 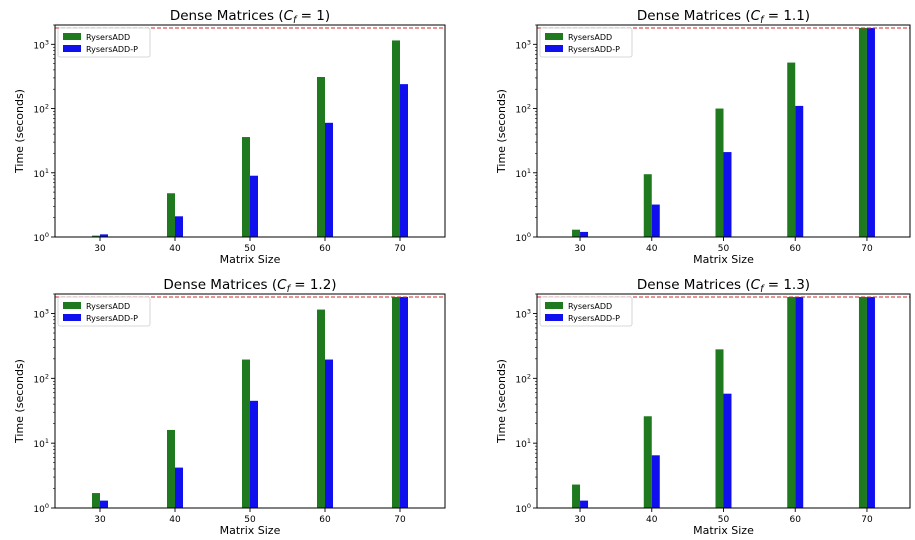 I want to click on x-tick-label: 40, so click(x=652, y=249).